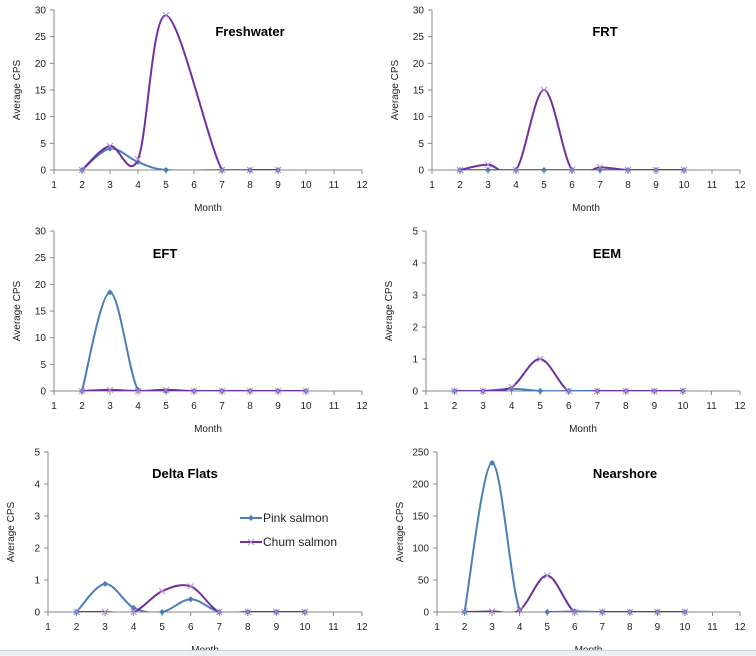  Describe the element at coordinates (251, 542) in the screenshot. I see `legend-marker-chum` at that location.